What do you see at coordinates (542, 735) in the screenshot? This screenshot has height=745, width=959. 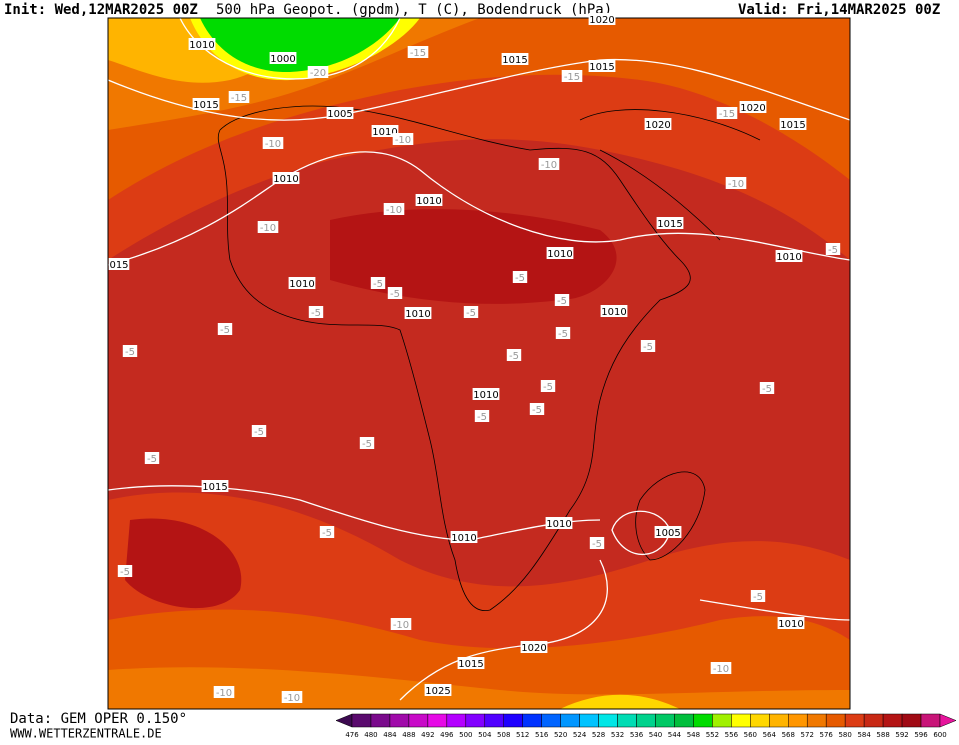 I see `colorbar-label: 516` at bounding box center [542, 735].